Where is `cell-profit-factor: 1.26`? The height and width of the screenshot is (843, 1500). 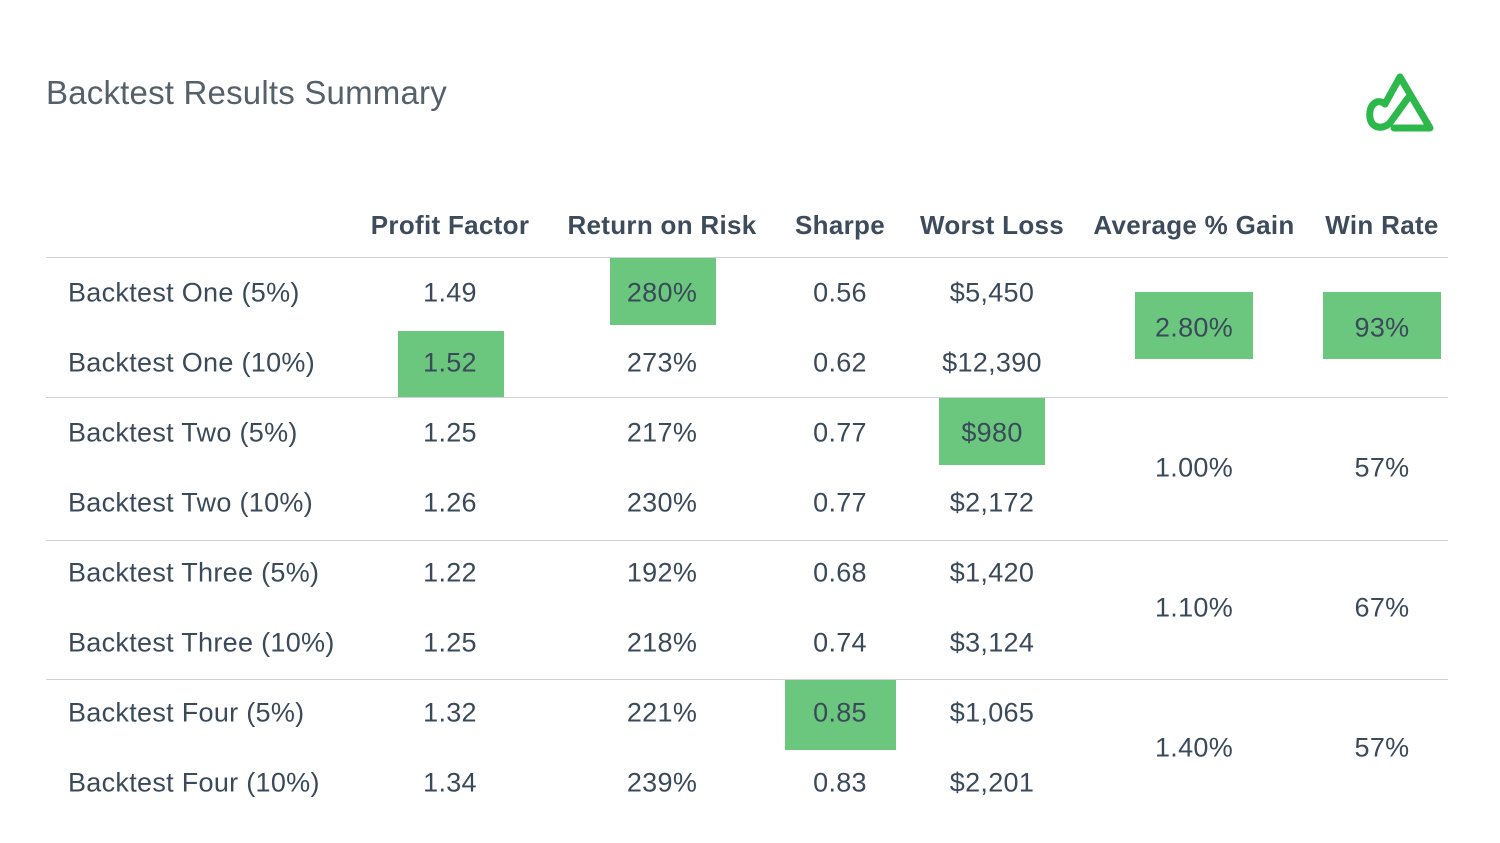 cell-profit-factor: 1.26 is located at coordinates (450, 502).